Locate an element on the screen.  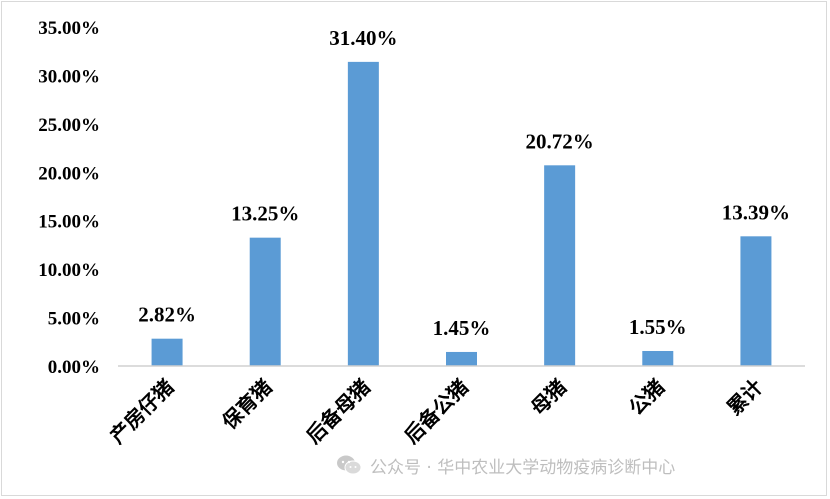
watermark: 公众号 · 华中农业大学动物疫病诊断中心 is located at coordinates (505, 465).